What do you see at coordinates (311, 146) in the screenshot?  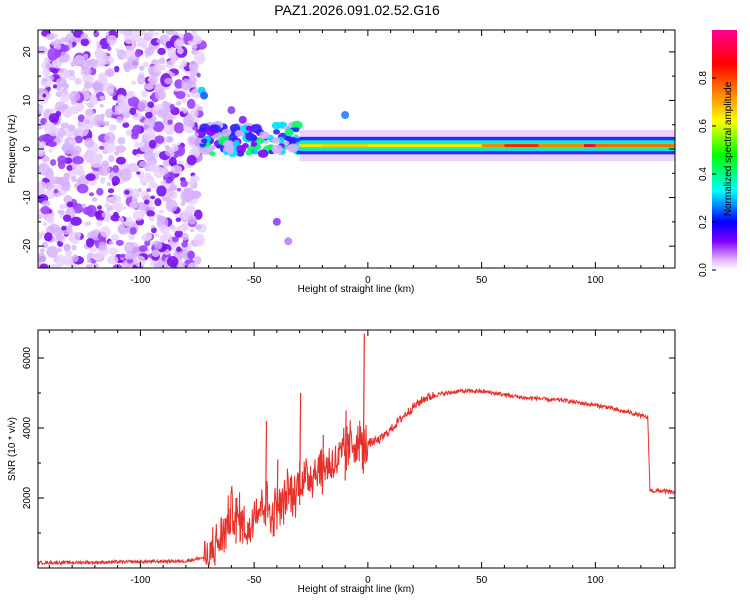 I see `signal-core-segment` at bounding box center [311, 146].